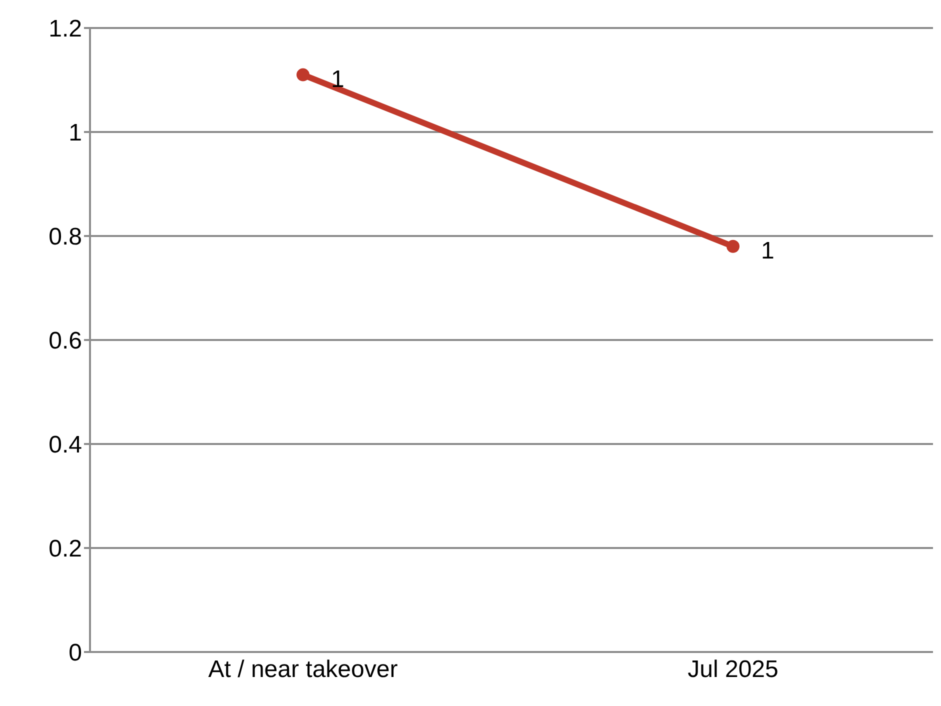 This screenshot has width=941, height=706. What do you see at coordinates (733, 670) in the screenshot?
I see `x-tick-label: Jul 2025` at bounding box center [733, 670].